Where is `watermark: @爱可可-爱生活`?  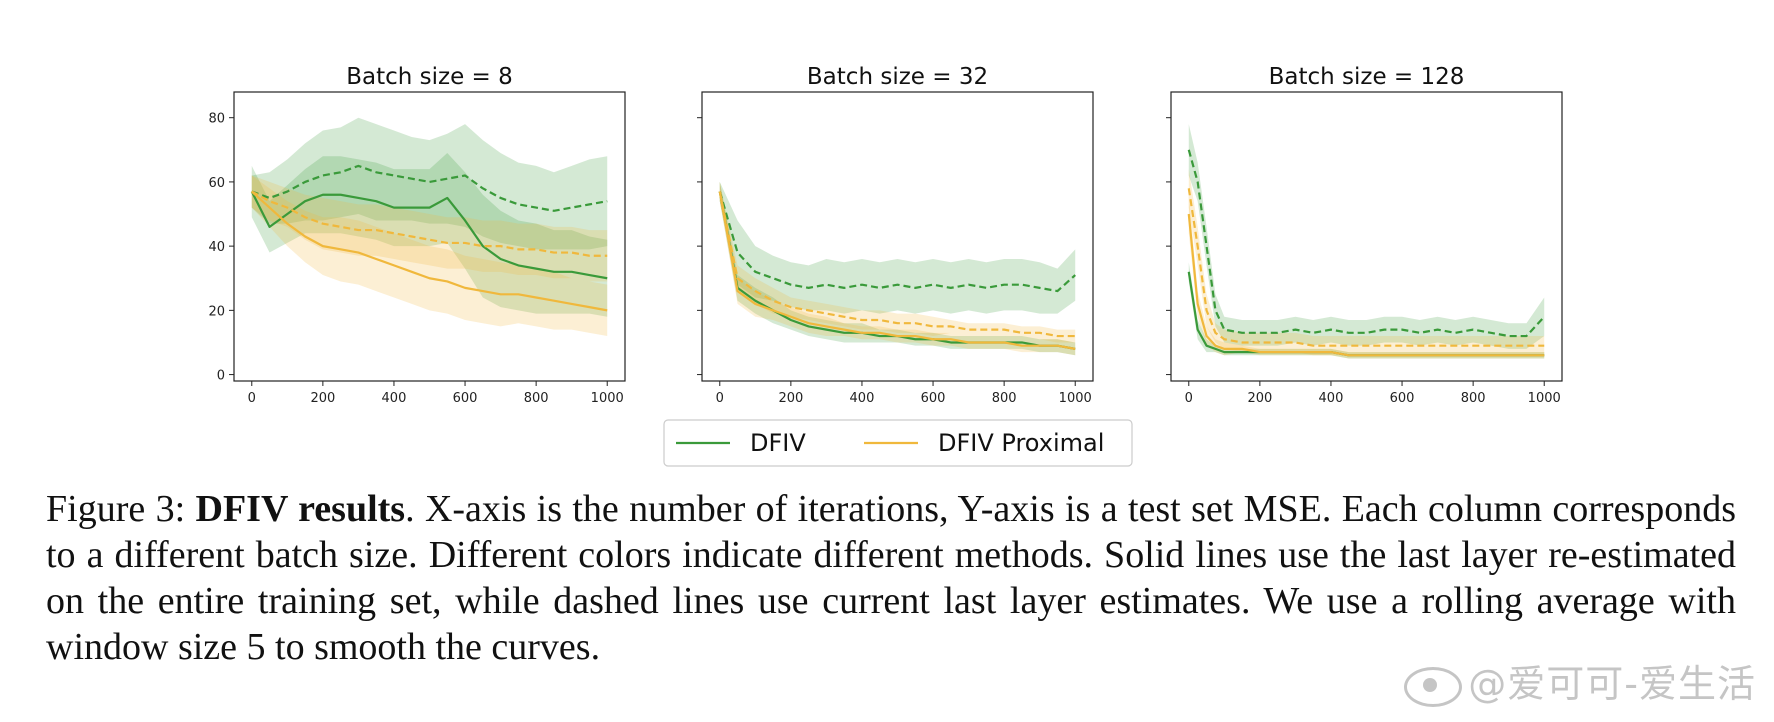
watermark: @爱可可-爱生活 is located at coordinates (1580, 680).